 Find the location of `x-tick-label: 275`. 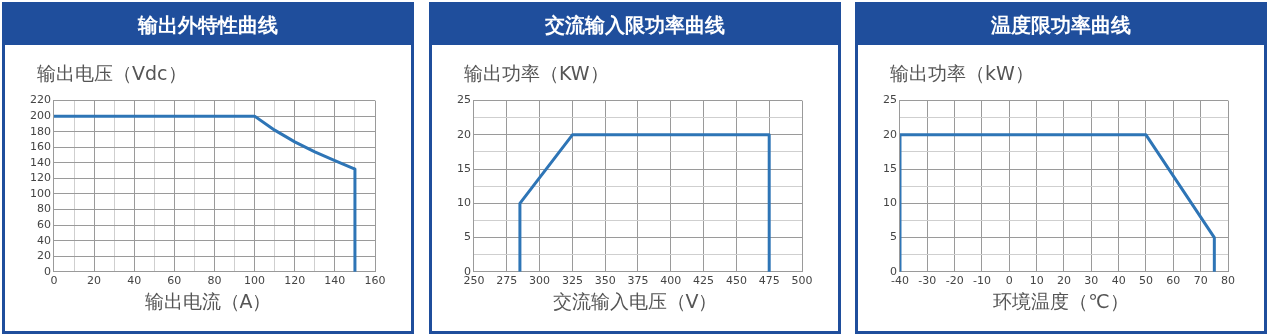

x-tick-label: 275 is located at coordinates (507, 281).